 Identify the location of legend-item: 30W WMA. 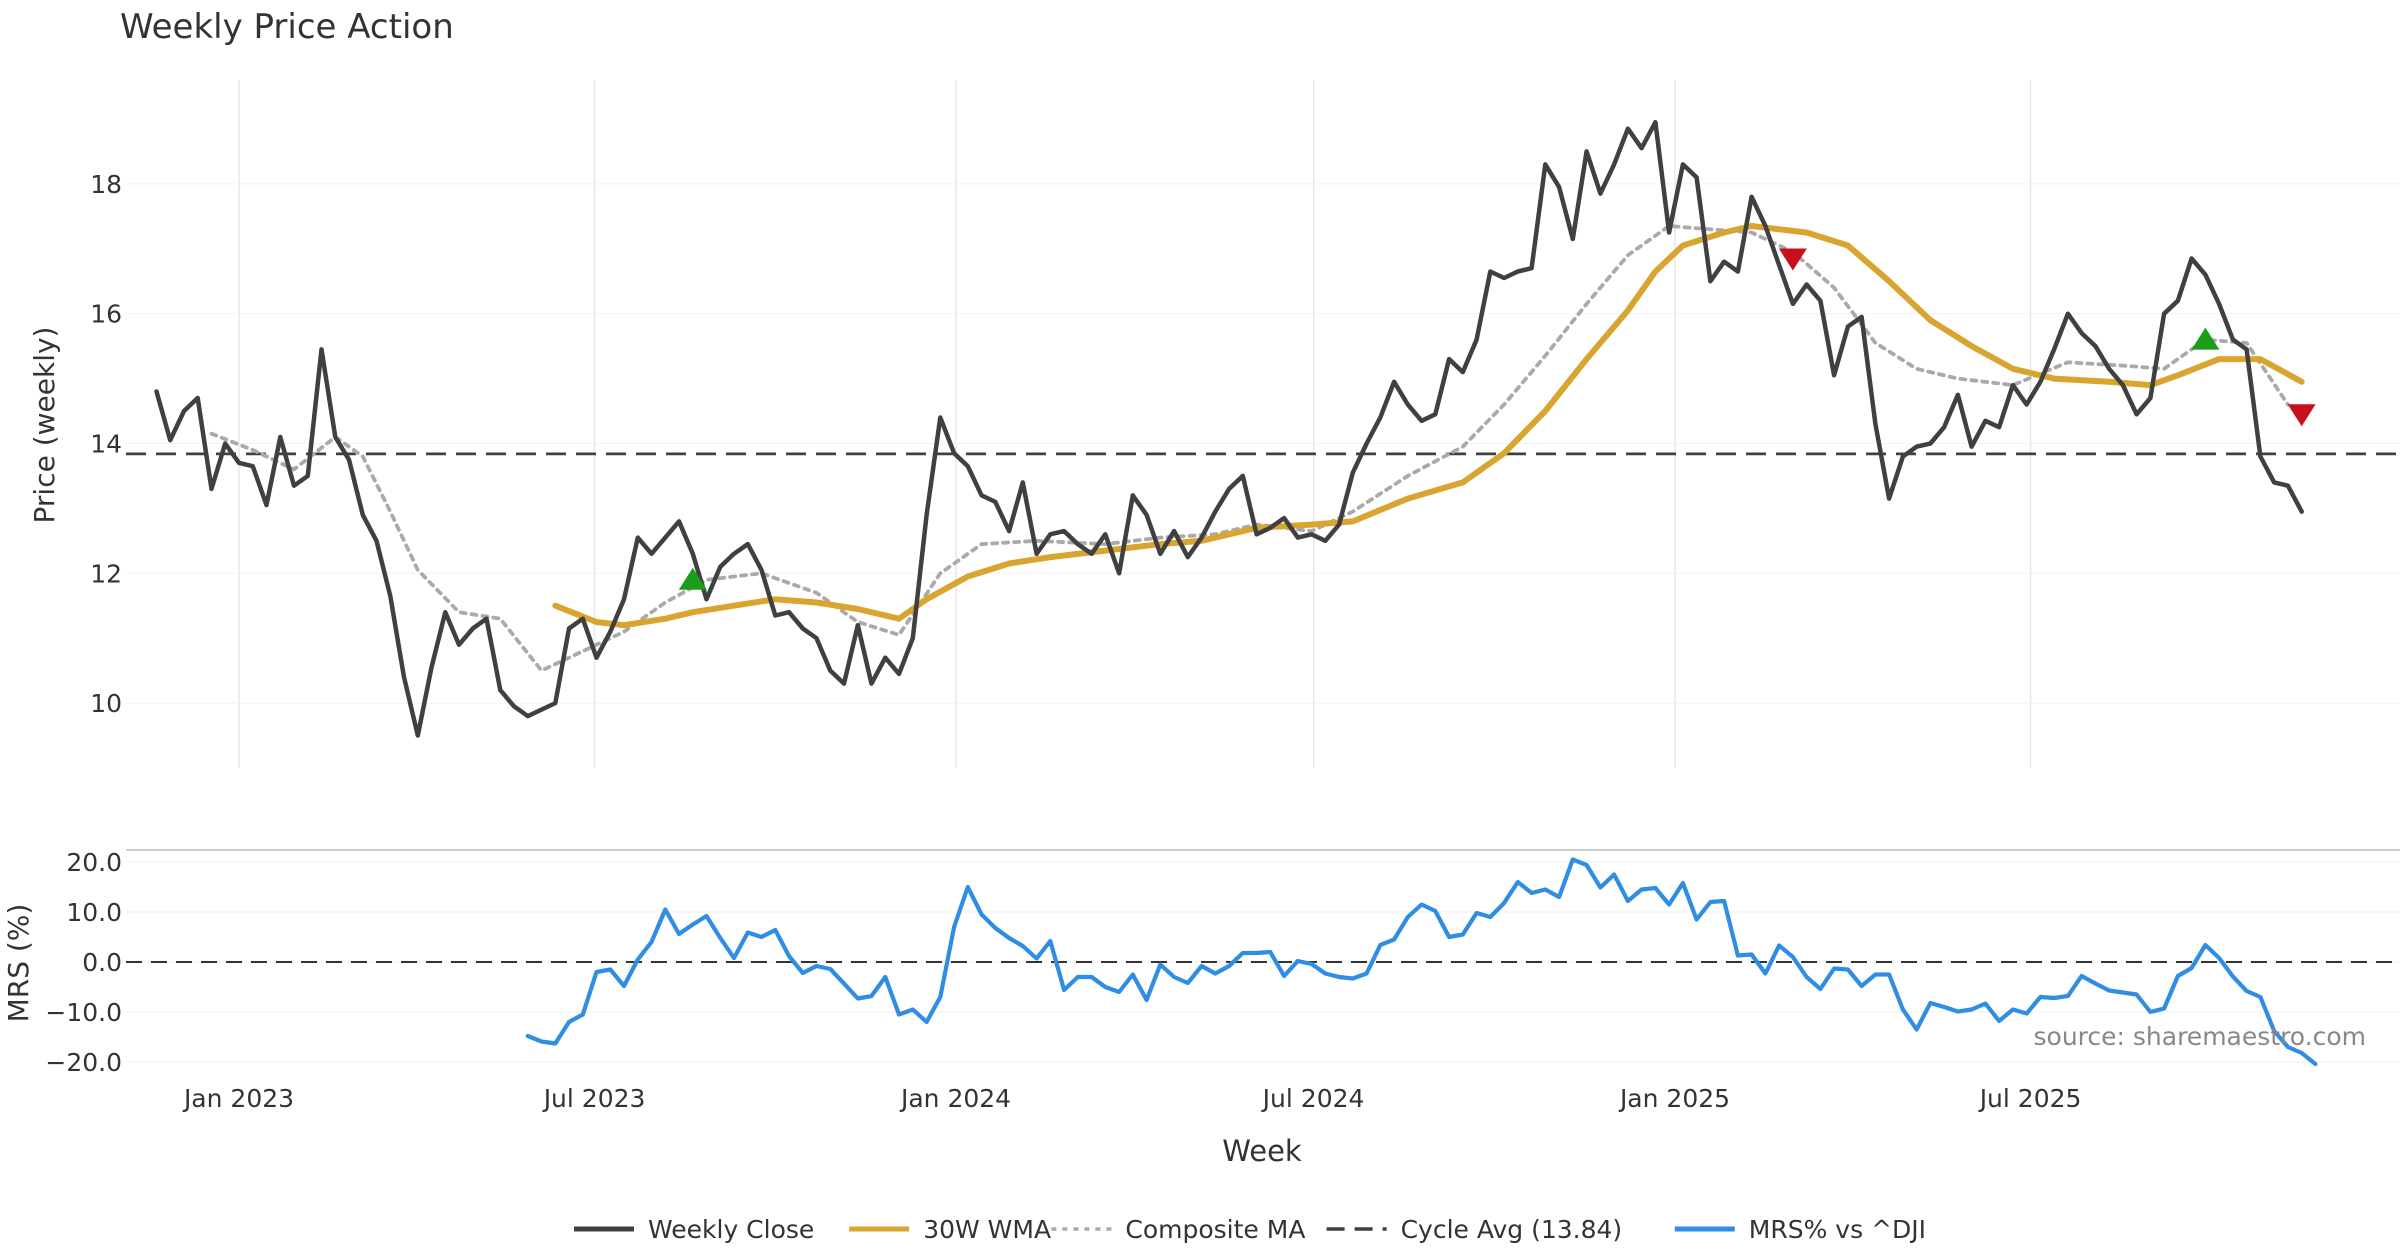
(950, 1229).